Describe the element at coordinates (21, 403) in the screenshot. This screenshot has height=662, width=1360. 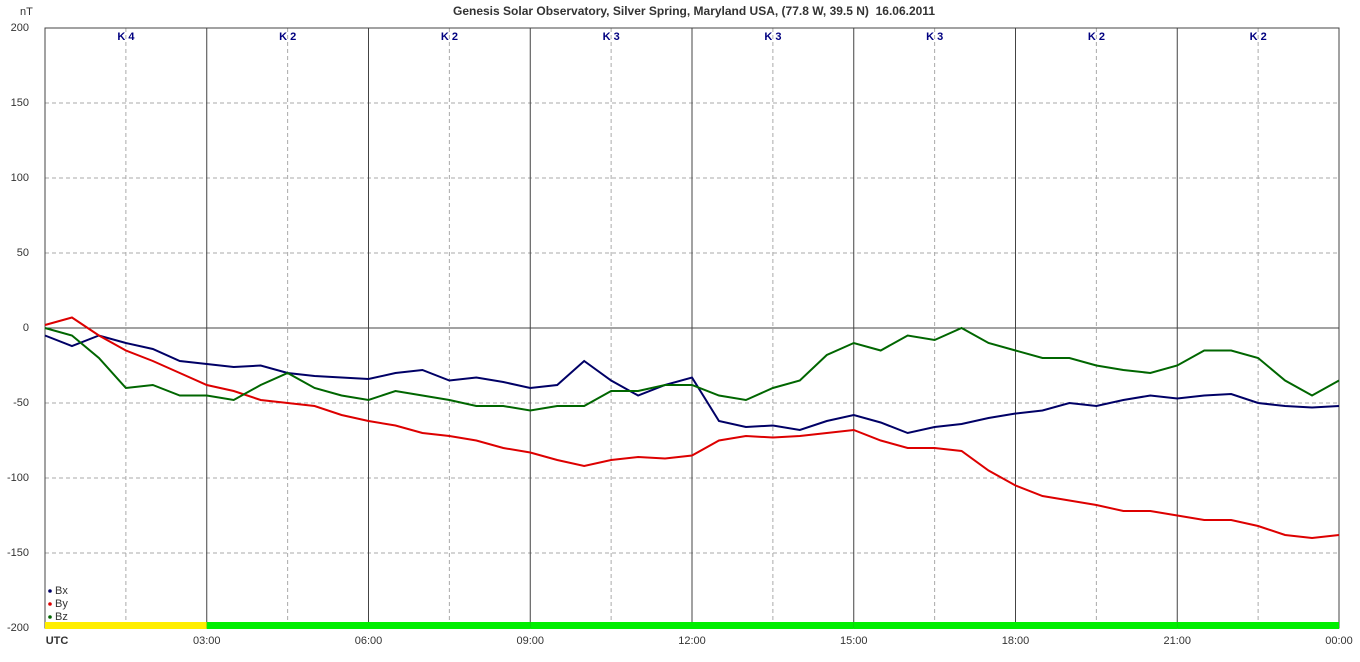
I see `y-tick-label: -50` at that location.